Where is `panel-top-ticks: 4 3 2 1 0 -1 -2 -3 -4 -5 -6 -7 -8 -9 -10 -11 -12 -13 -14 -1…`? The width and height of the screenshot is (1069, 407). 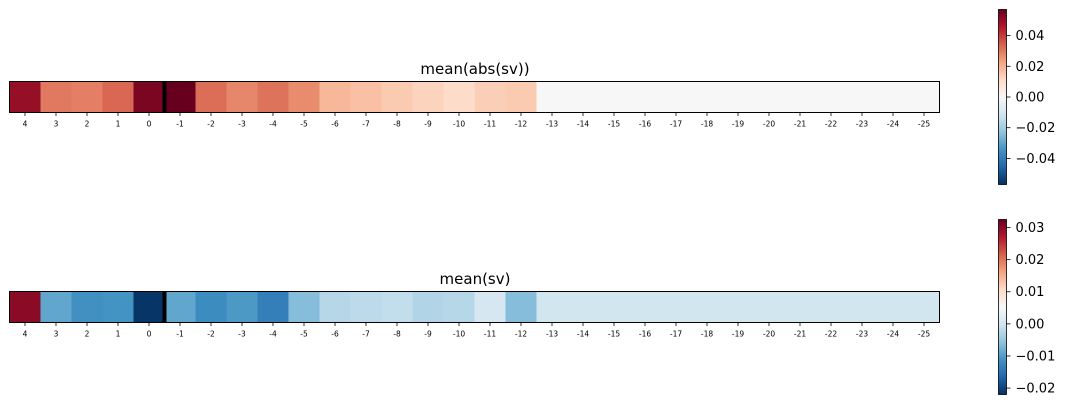 panel-top-ticks: 4 3 2 1 0 -1 -2 -3 -4 -5 -6 -7 -8 -9 -10 -11 -12 -13 -14 -1… is located at coordinates (476, 120).